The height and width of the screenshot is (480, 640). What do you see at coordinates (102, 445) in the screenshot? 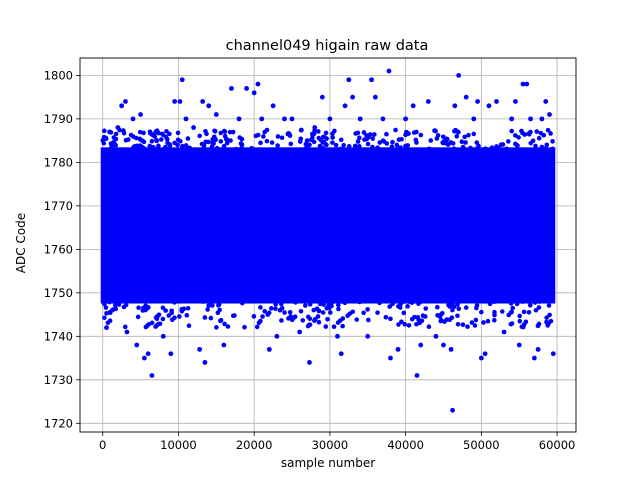
I see `x-tick-label: 0` at bounding box center [102, 445].